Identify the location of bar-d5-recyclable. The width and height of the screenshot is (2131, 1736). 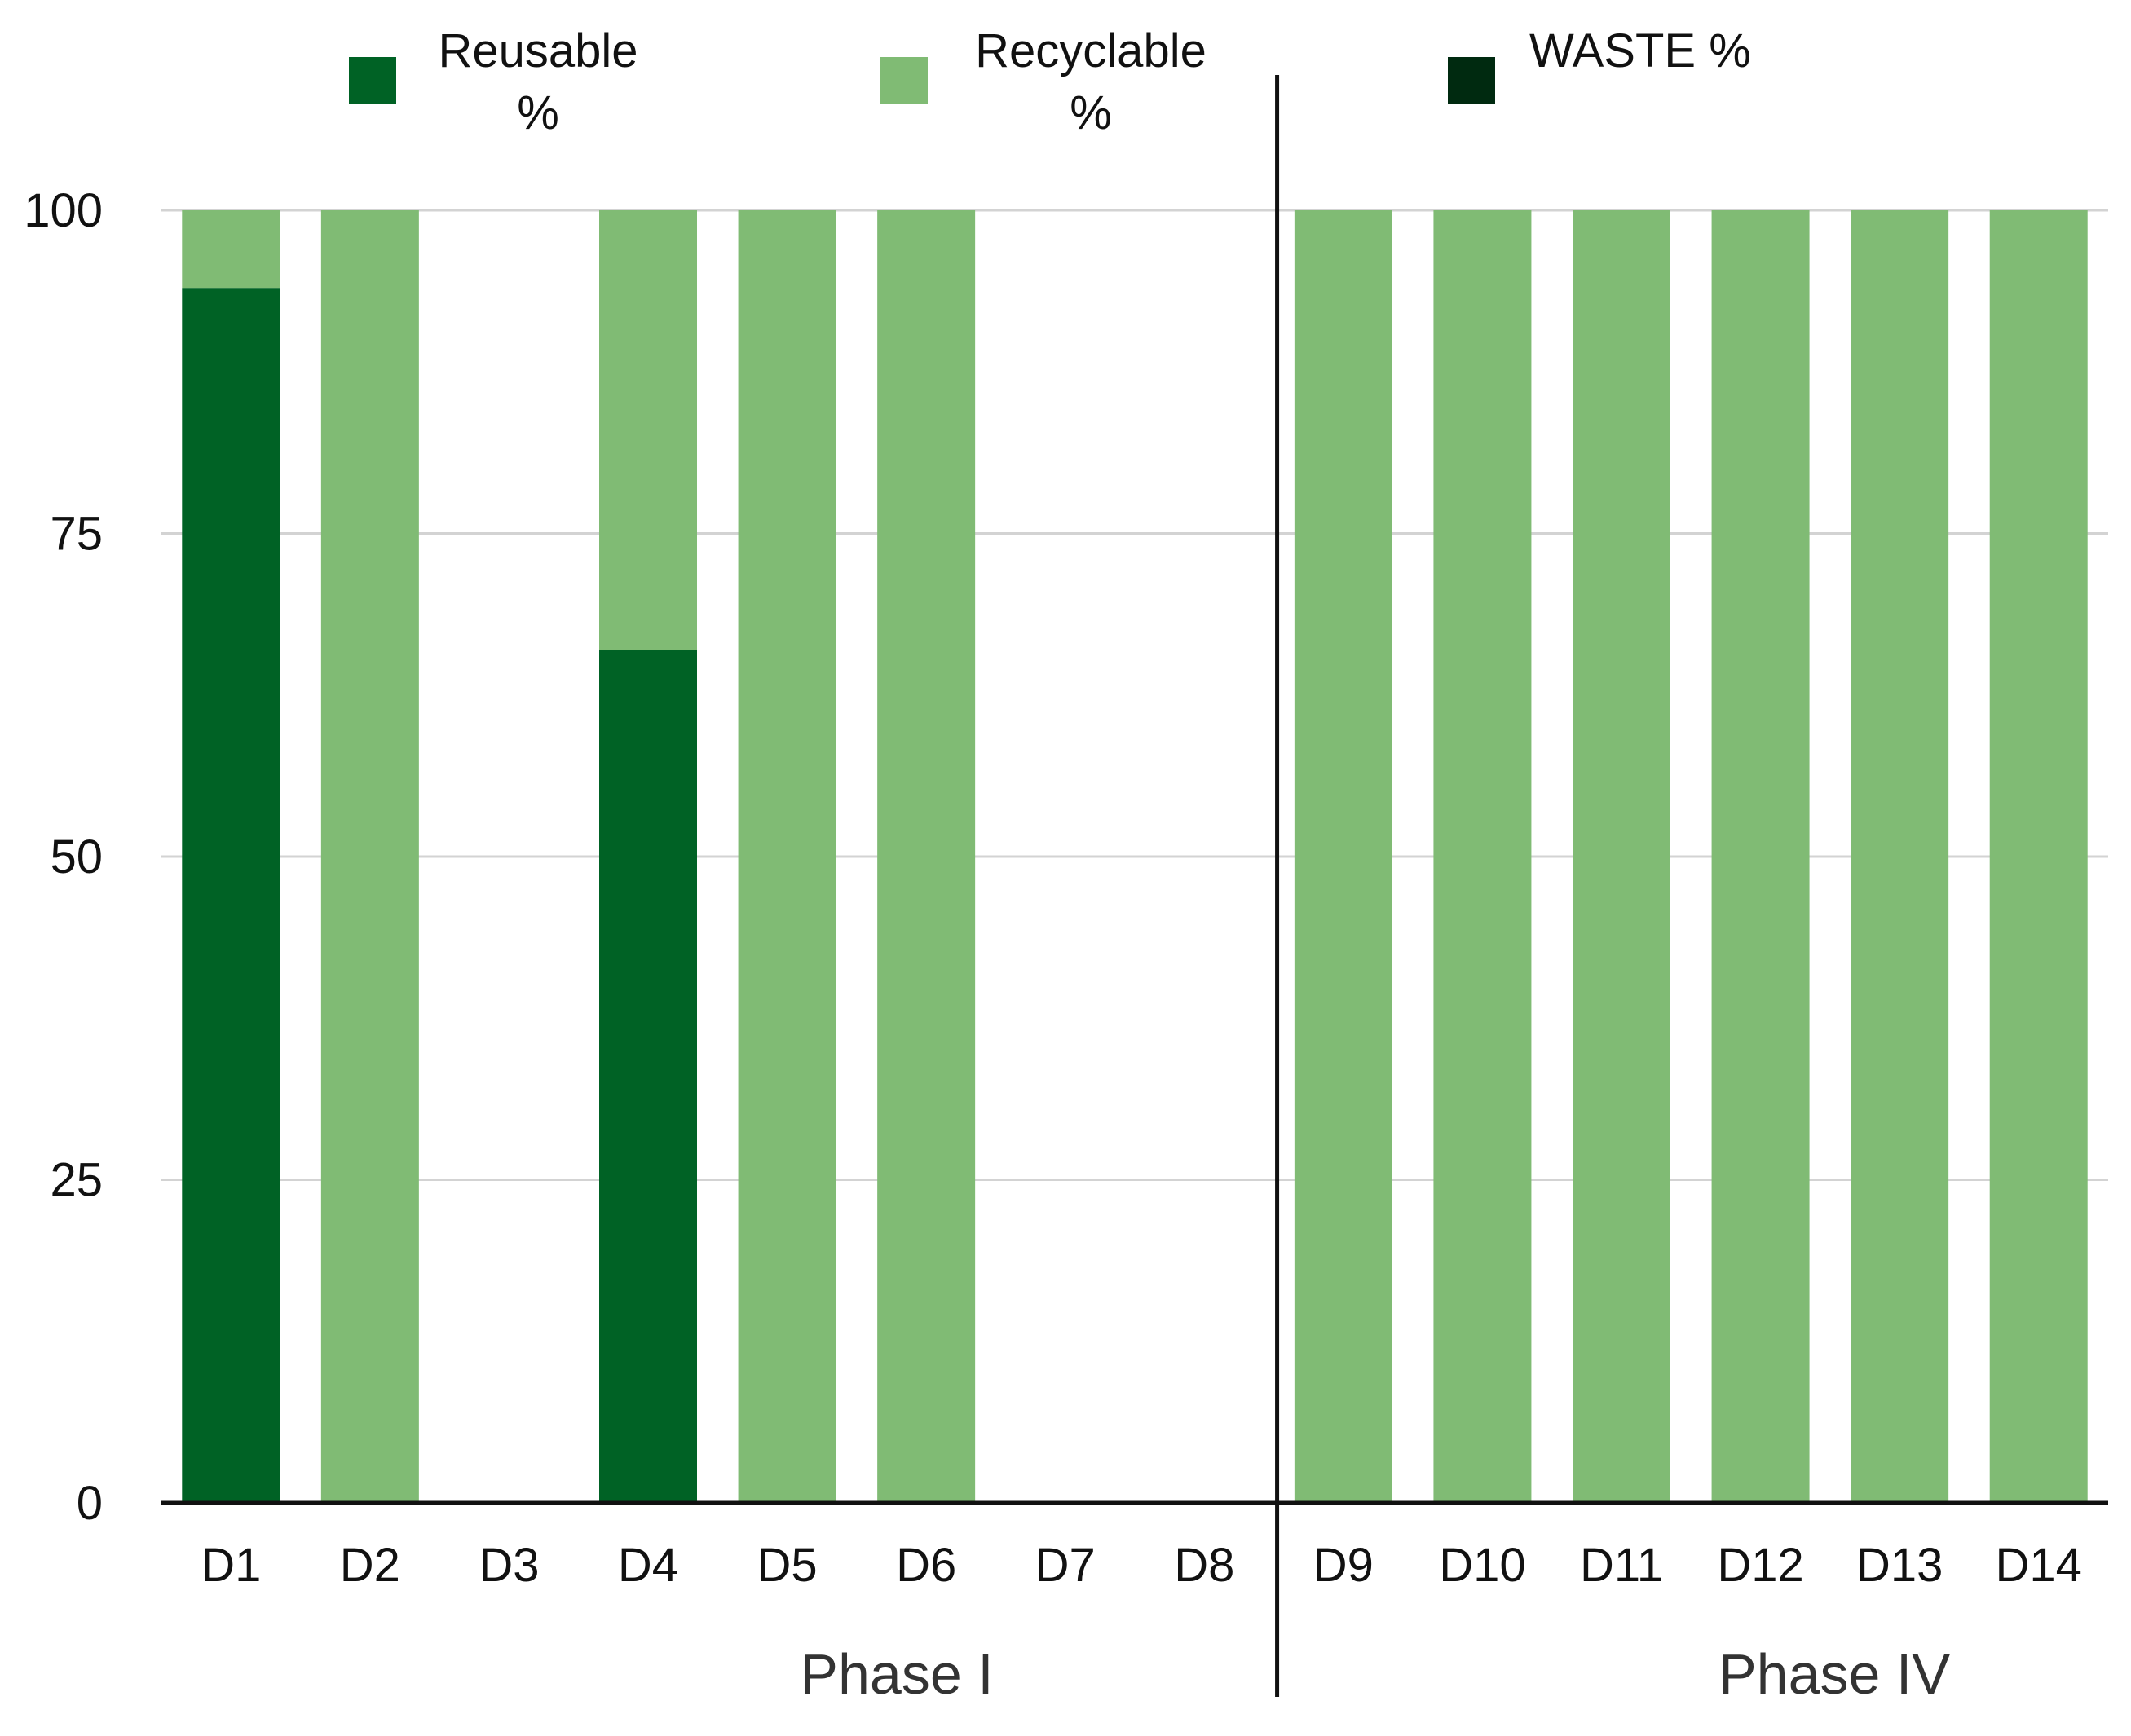
(787, 856).